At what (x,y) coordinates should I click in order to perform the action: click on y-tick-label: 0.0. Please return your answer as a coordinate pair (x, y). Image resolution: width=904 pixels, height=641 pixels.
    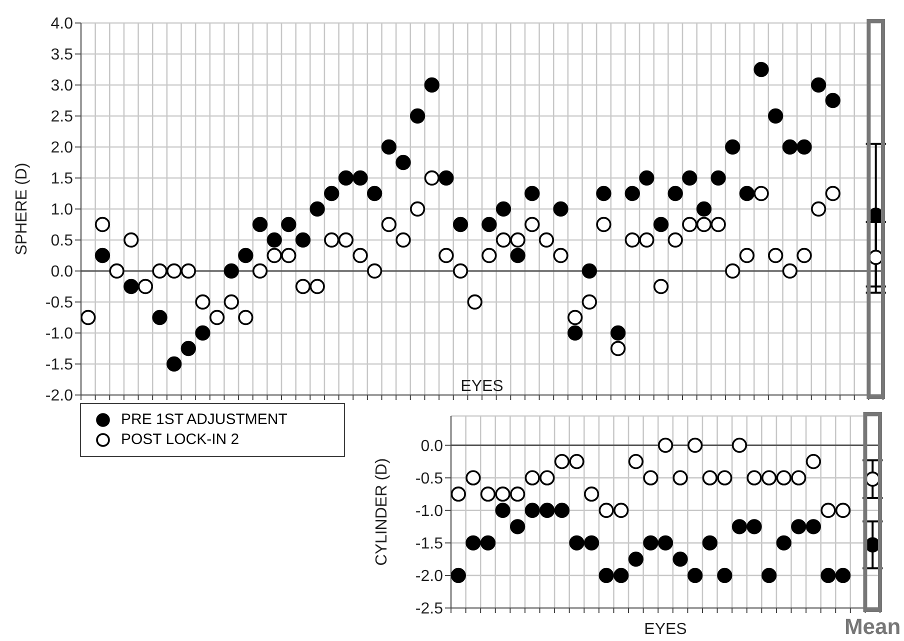
    Looking at the image, I should click on (432, 446).